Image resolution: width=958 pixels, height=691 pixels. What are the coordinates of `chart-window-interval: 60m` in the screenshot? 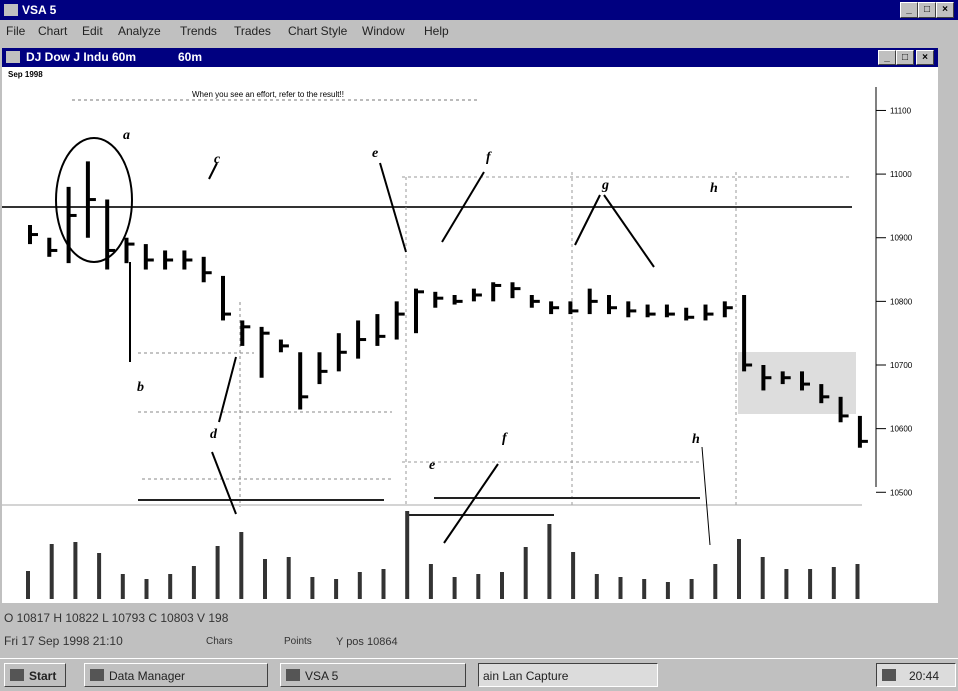 It's located at (190, 57).